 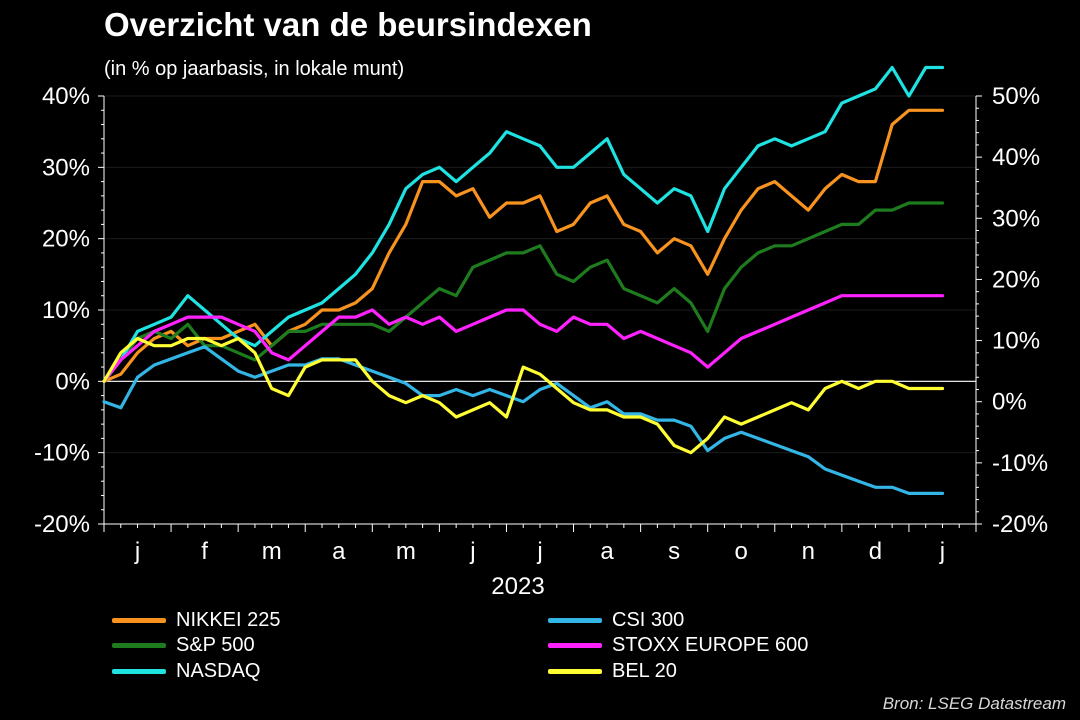 What do you see at coordinates (72, 381) in the screenshot?
I see `y-tick-label-left: 0%` at bounding box center [72, 381].